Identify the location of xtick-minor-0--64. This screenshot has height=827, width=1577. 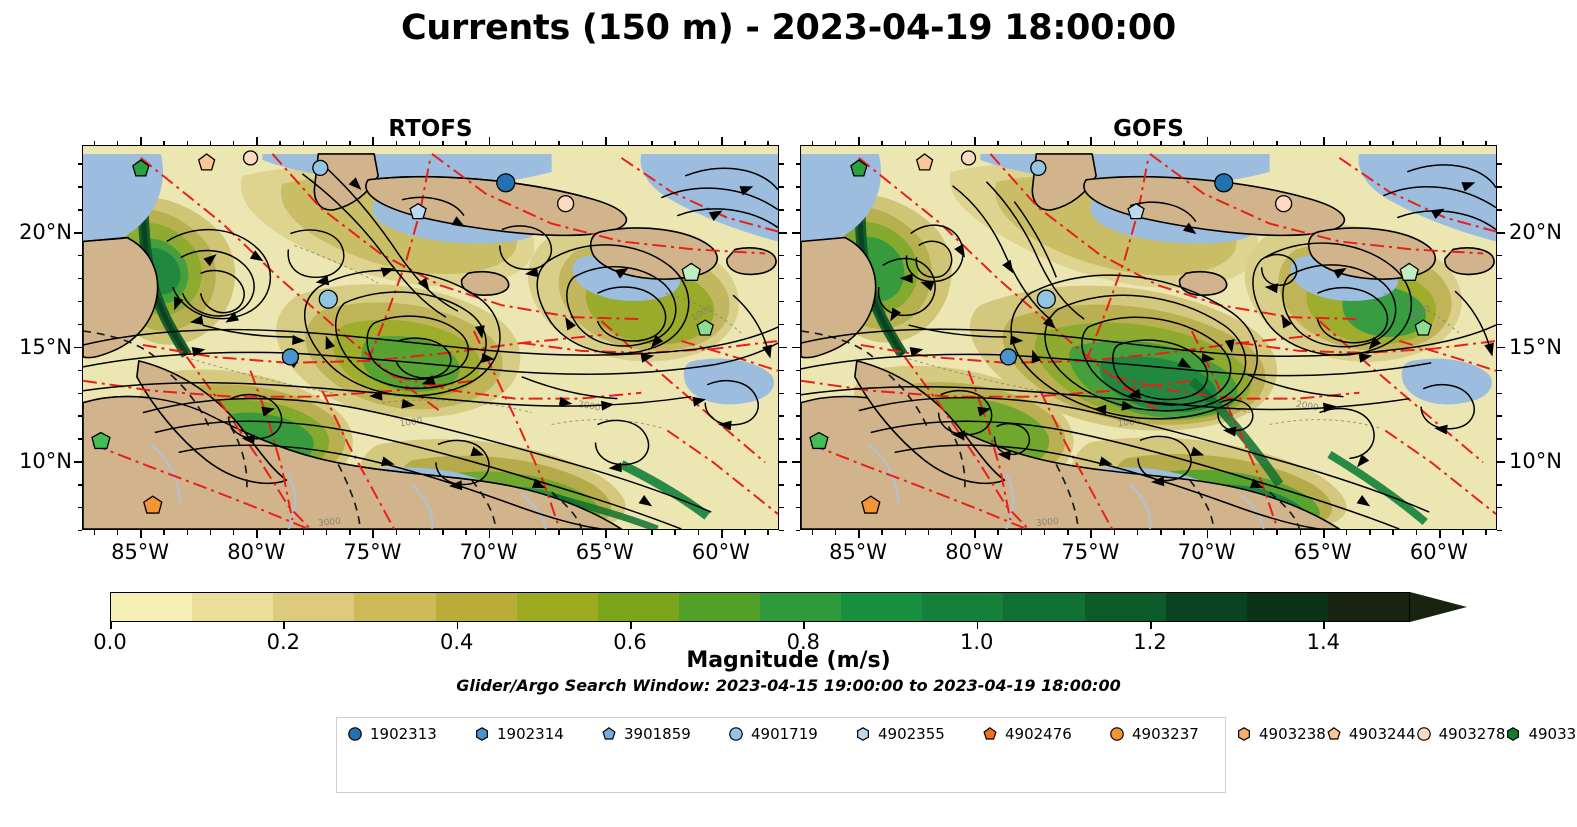
(628, 532).